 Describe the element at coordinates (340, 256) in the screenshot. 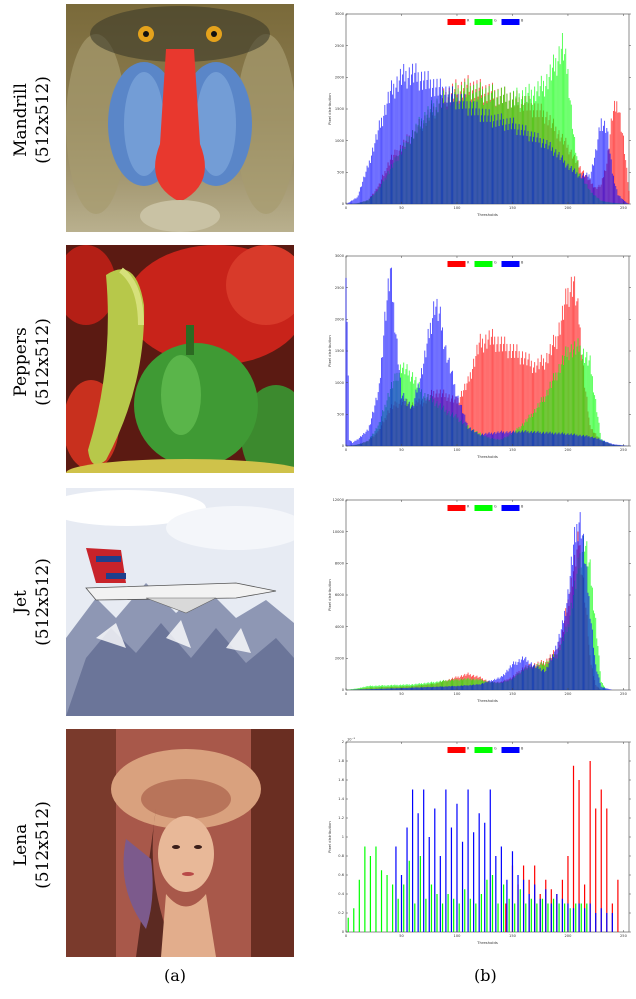

I see `y-tick-label: 3000` at that location.